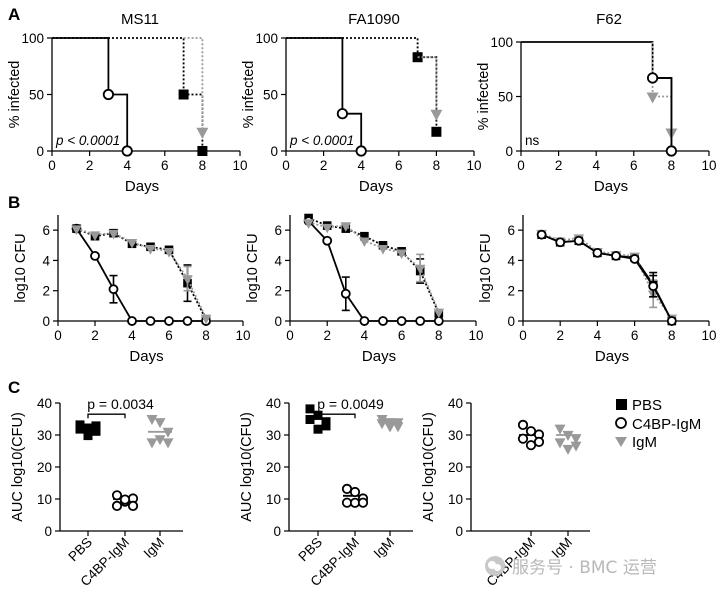 Image resolution: width=717 pixels, height=597 pixels. Describe the element at coordinates (266, 38) in the screenshot. I see `y-tick-label: 100` at that location.